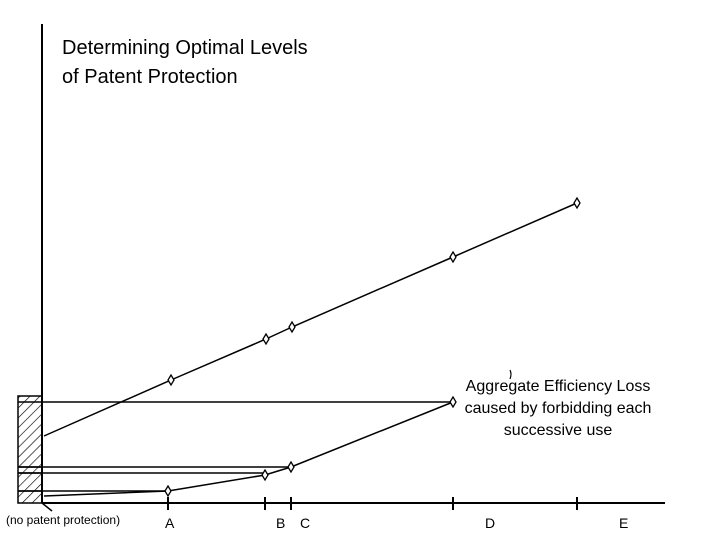  I want to click on x-label-d: D, so click(490, 523).